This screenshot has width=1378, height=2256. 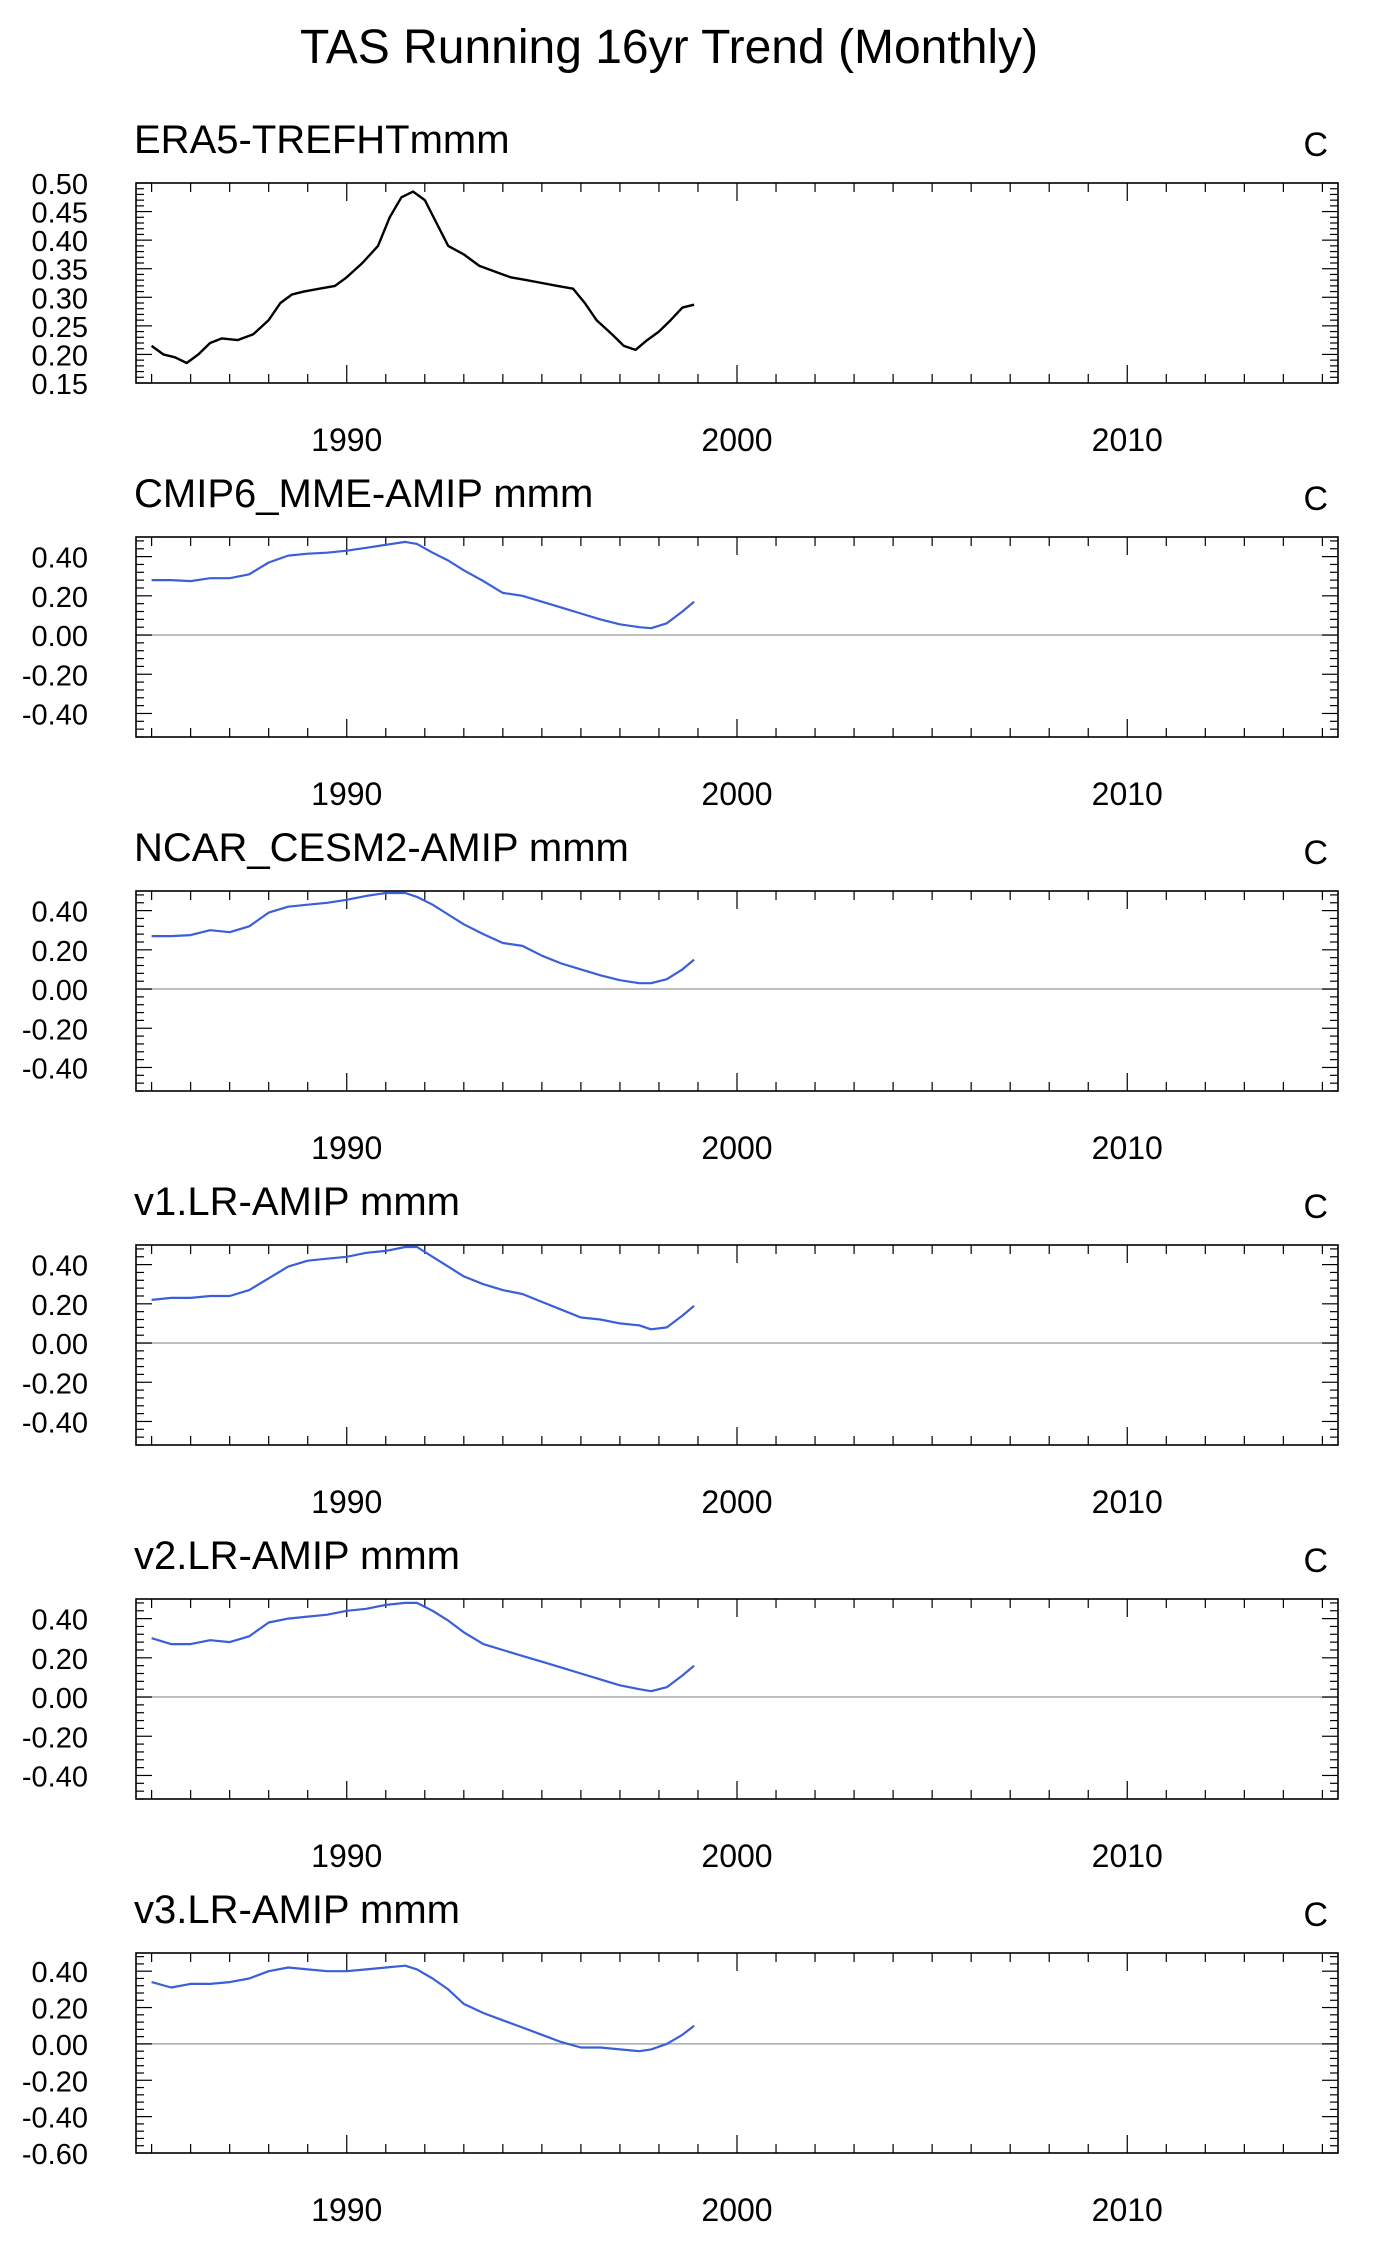 What do you see at coordinates (60, 328) in the screenshot?
I see `y-tick-label: 0.25` at bounding box center [60, 328].